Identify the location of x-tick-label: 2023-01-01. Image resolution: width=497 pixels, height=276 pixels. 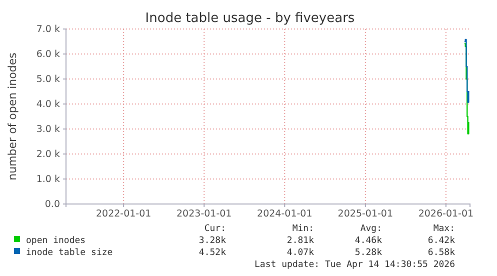
(204, 214).